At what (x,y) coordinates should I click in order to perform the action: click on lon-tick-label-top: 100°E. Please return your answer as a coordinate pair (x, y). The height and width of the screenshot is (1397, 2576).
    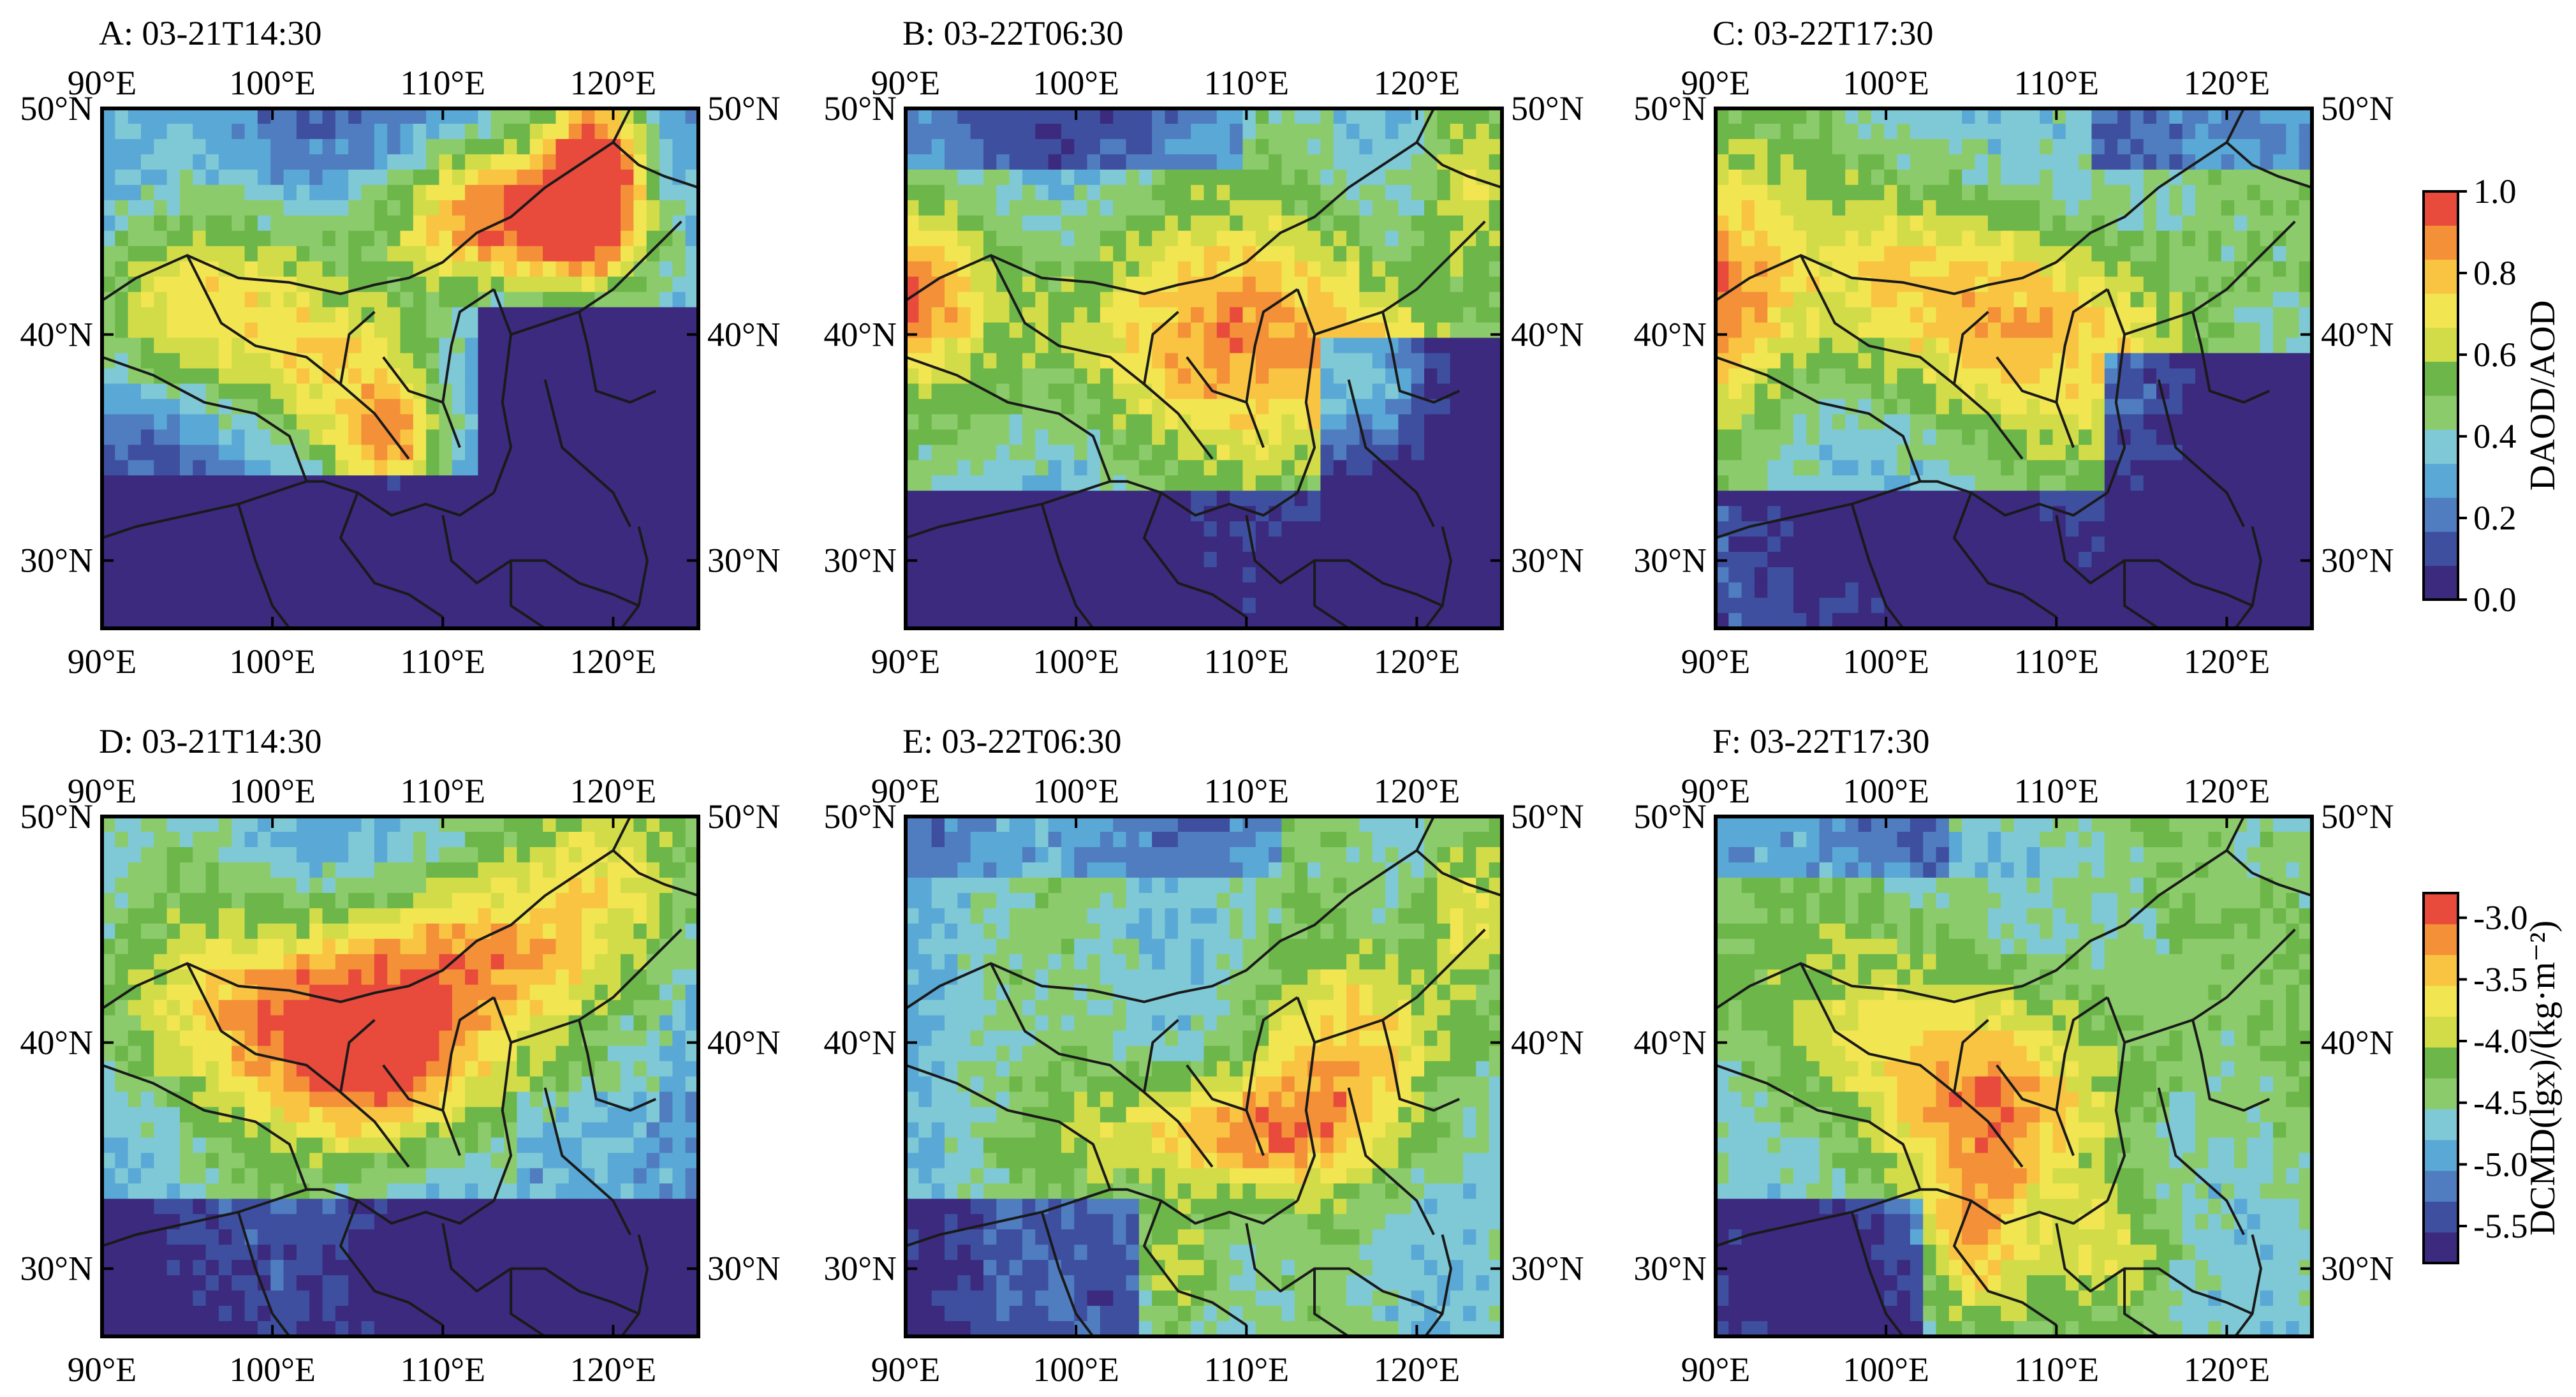
    Looking at the image, I should click on (1886, 83).